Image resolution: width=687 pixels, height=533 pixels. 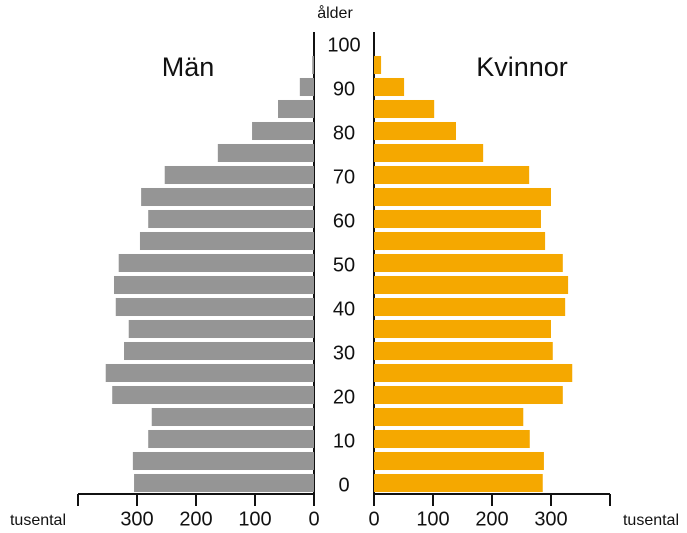 What do you see at coordinates (344, 221) in the screenshot?
I see `y-tick-label: 60` at bounding box center [344, 221].